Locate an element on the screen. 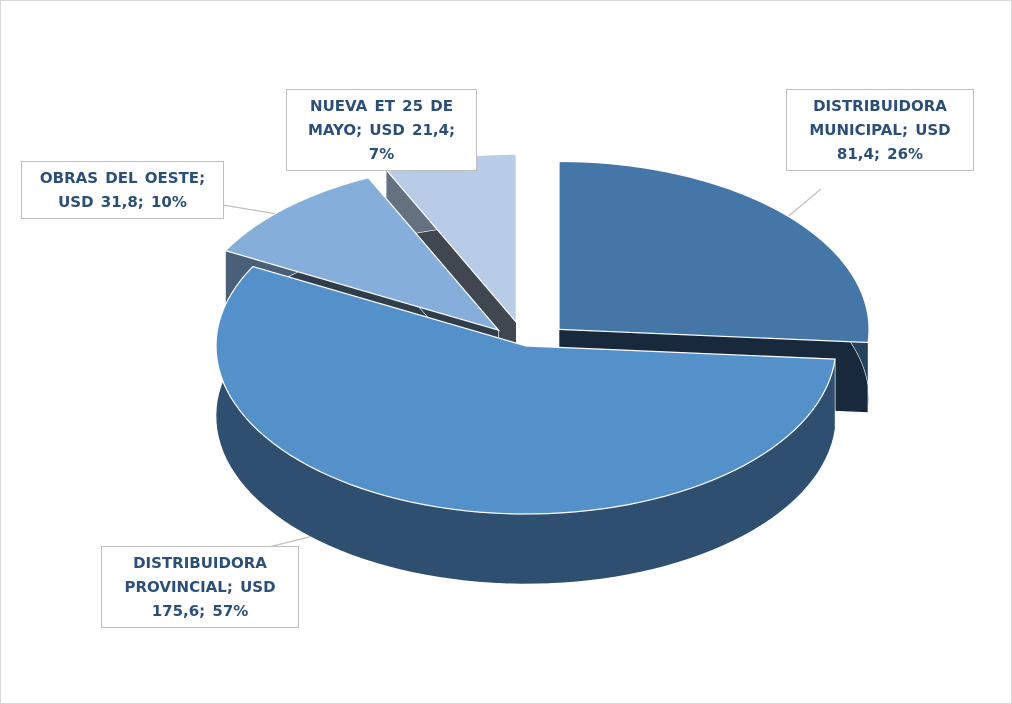 The image size is (1012, 704). label-part: NUEVA ET 25 DE MAYO is located at coordinates (380, 118).